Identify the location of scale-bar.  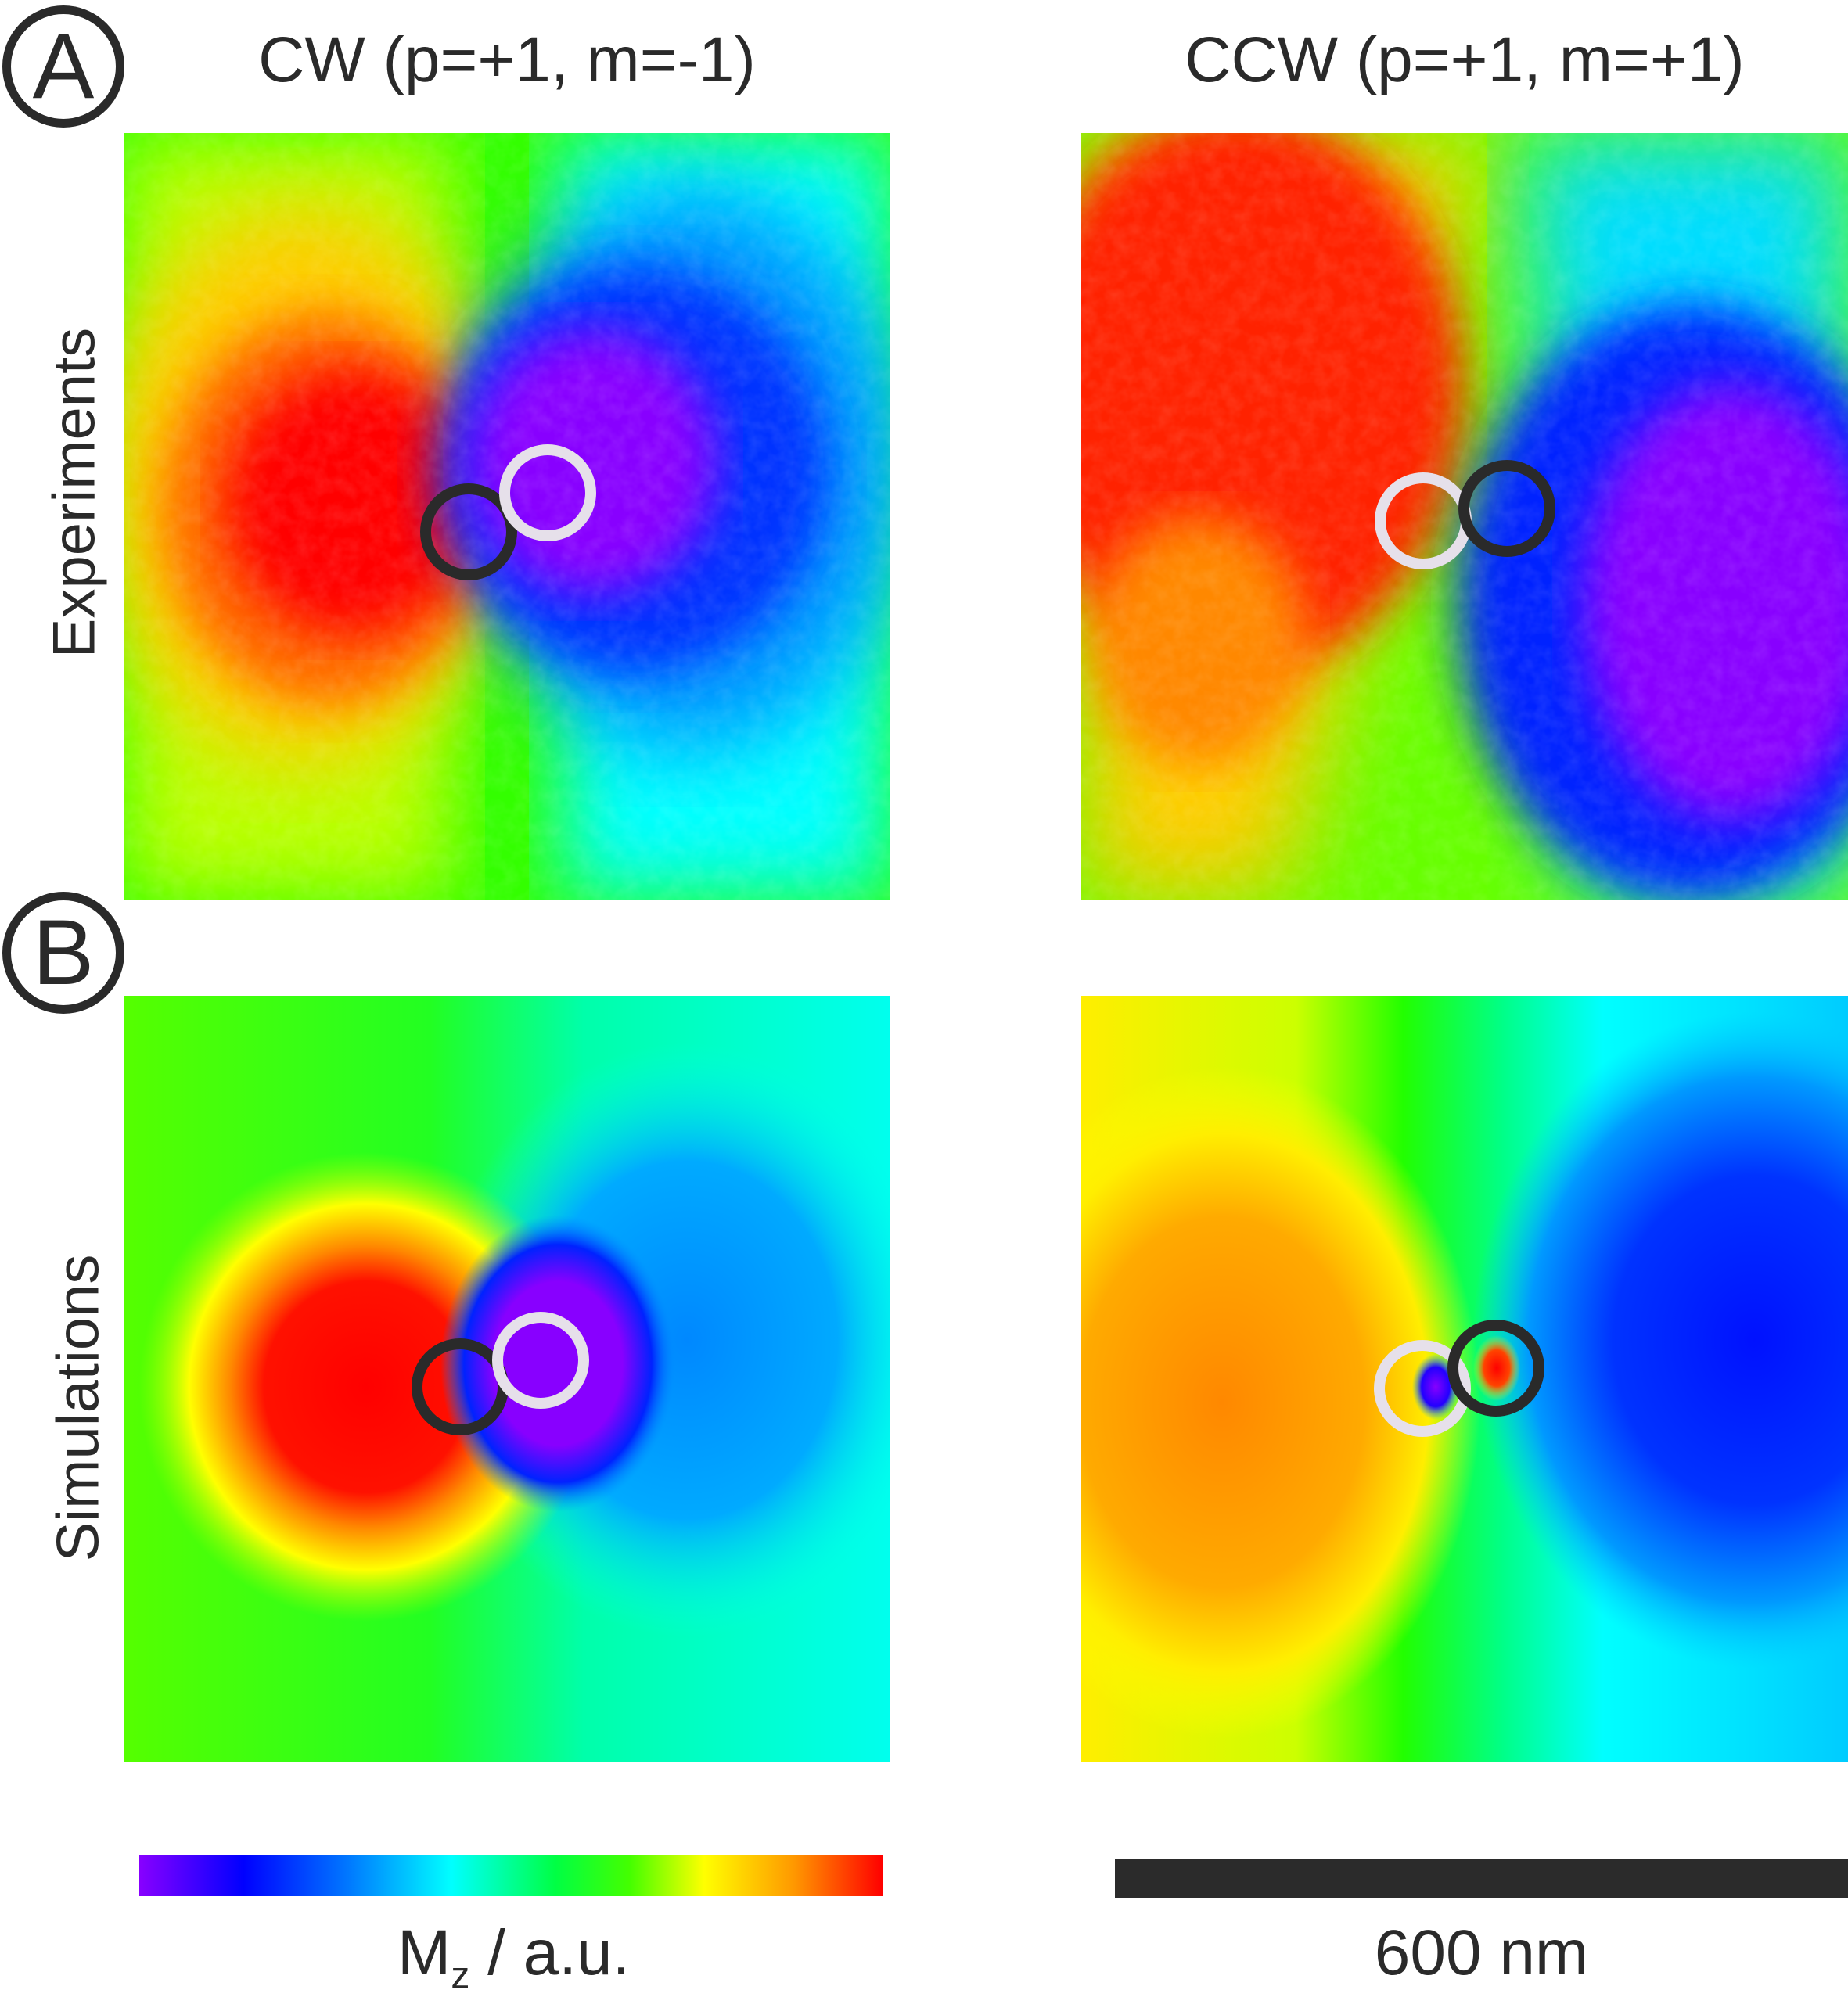
(1481, 1878).